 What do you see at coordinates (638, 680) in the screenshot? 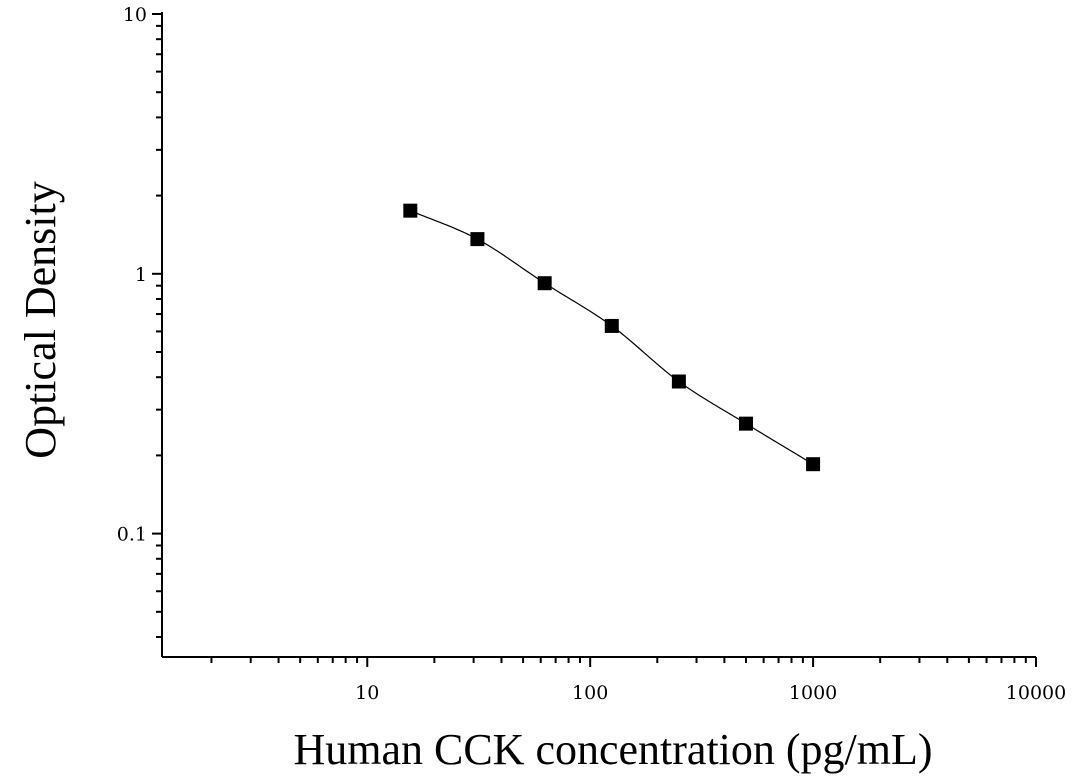
I see `x-axis-ticks: 10 100 1000 10000` at bounding box center [638, 680].